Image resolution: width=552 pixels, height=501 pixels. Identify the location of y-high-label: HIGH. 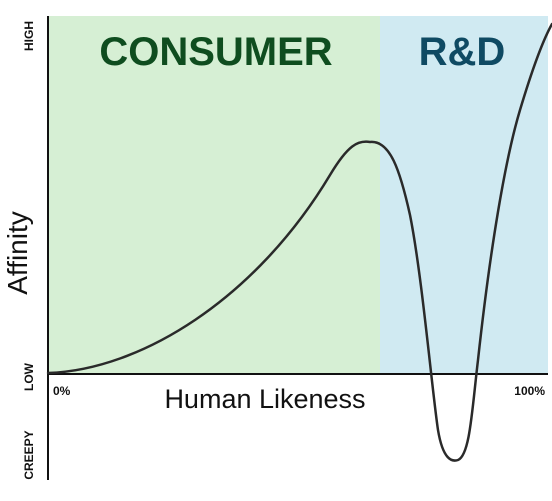
(29, 36).